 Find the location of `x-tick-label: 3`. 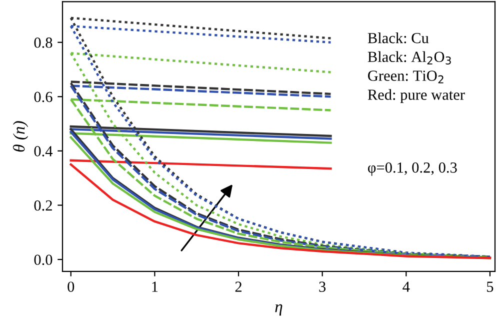

x-tick-label: 3 is located at coordinates (322, 287).